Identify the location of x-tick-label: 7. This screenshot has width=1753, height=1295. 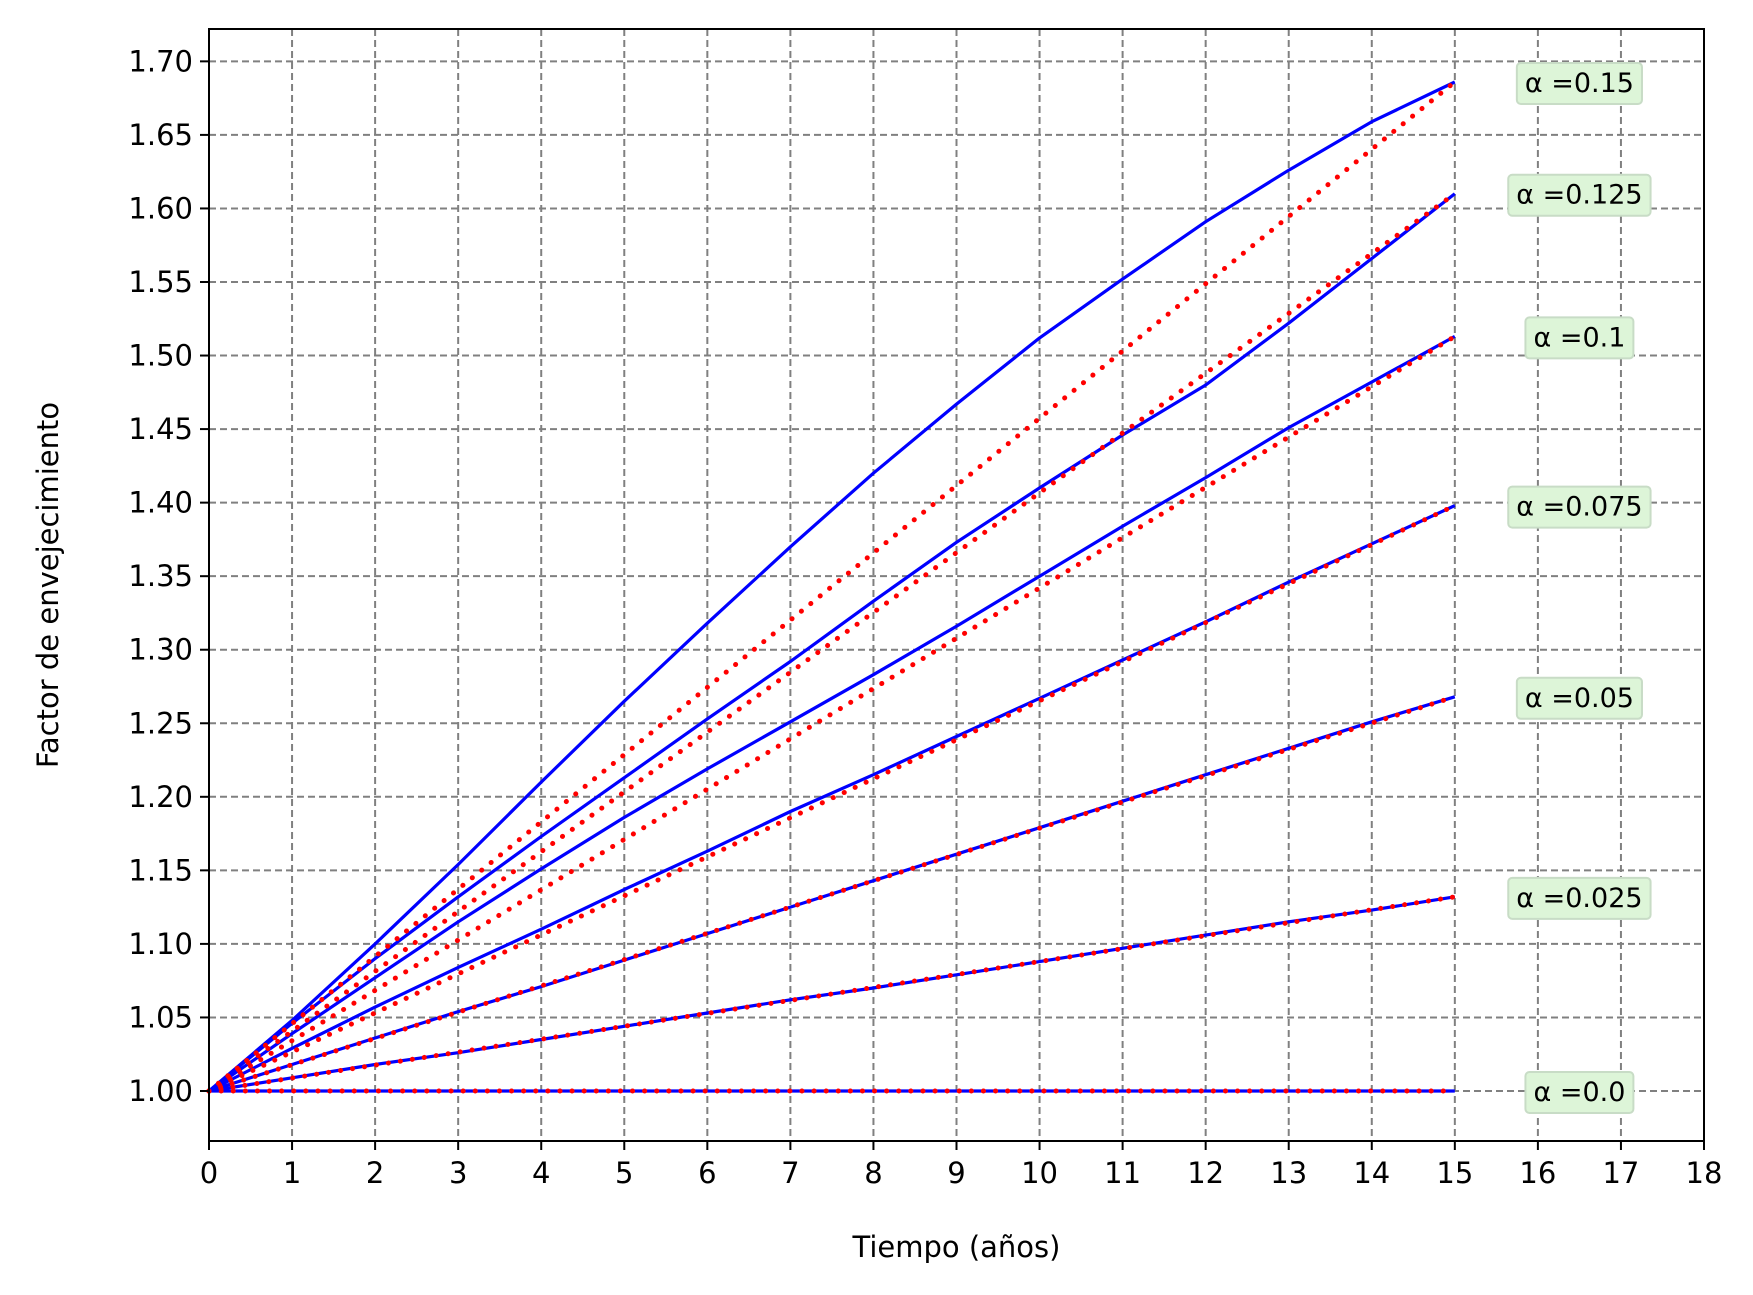
(790, 1173).